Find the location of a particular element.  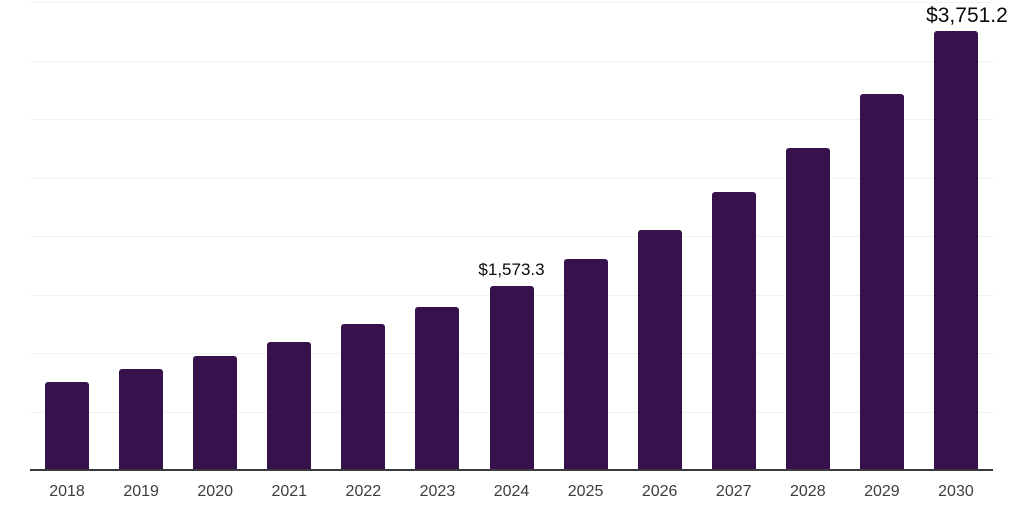

x-tick-2024: 2024 is located at coordinates (511, 491).